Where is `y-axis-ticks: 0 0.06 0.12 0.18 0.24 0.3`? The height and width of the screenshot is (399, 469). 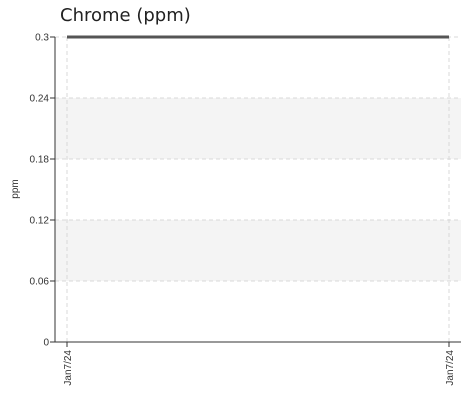 y-axis-ticks: 0 0.06 0.12 0.18 0.24 0.3 is located at coordinates (42, 191).